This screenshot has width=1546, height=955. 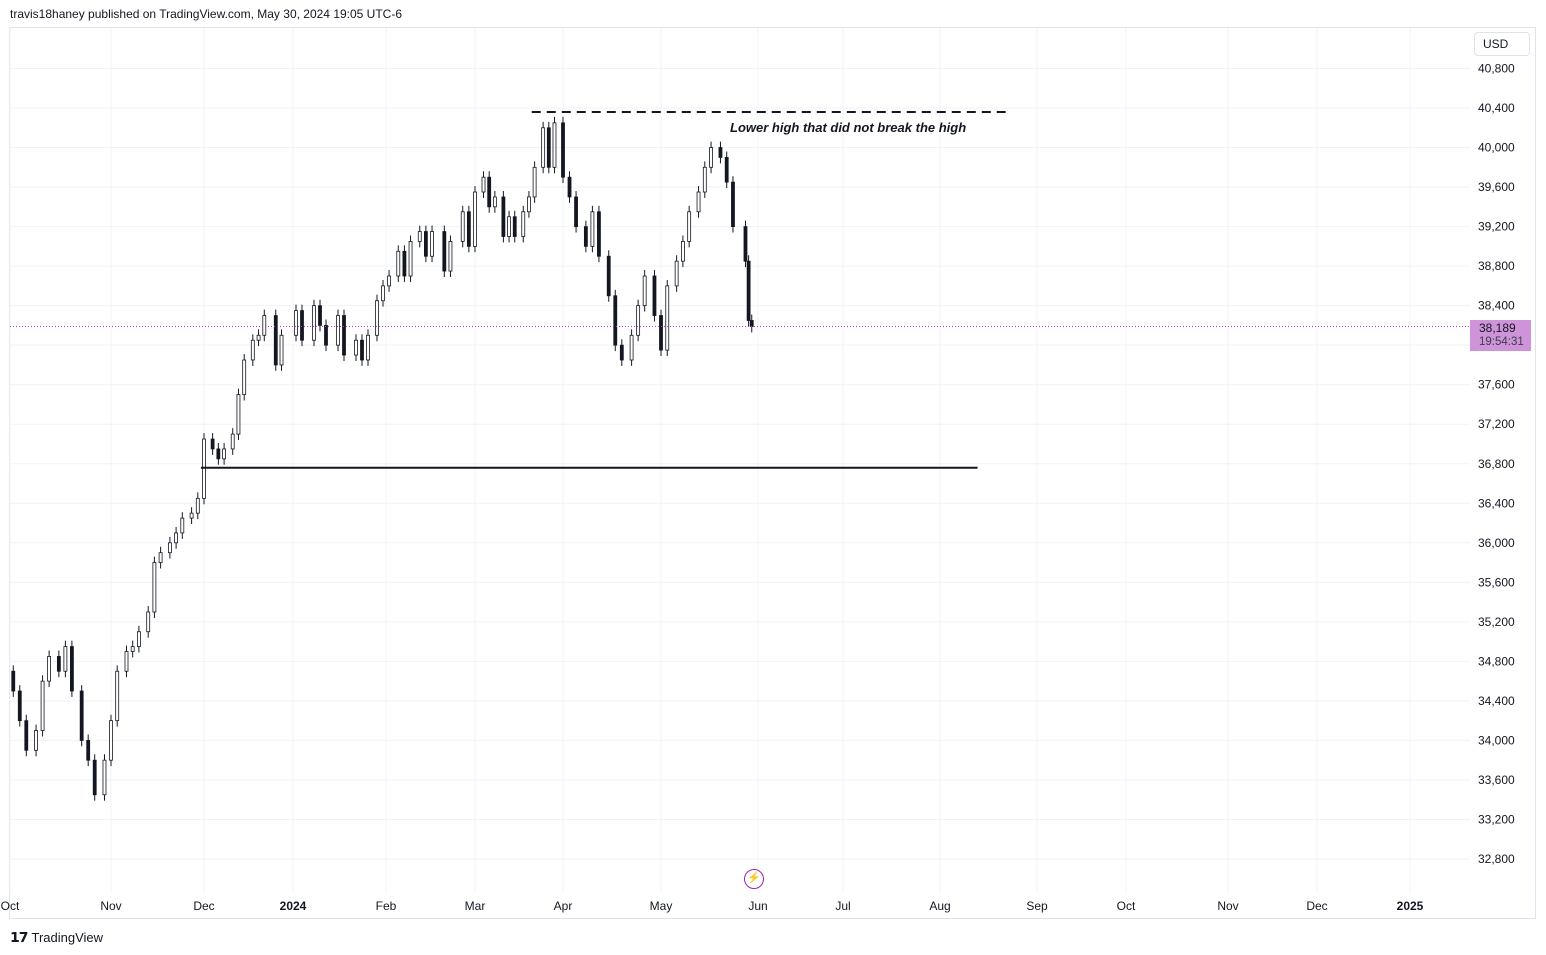 What do you see at coordinates (939, 906) in the screenshot?
I see `x-tick-label: Aug` at bounding box center [939, 906].